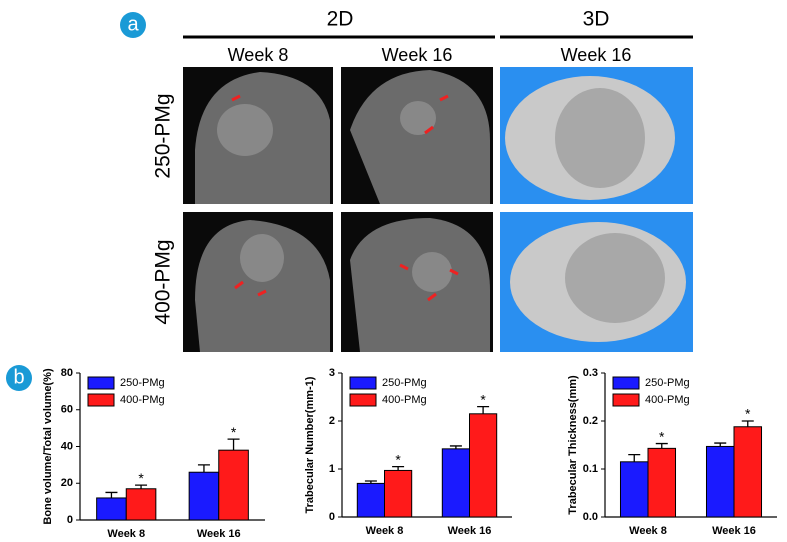 This screenshot has width=787, height=542. Describe the element at coordinates (573, 445) in the screenshot. I see `y-axis-label: Trabecular Thickness(mm)` at that location.